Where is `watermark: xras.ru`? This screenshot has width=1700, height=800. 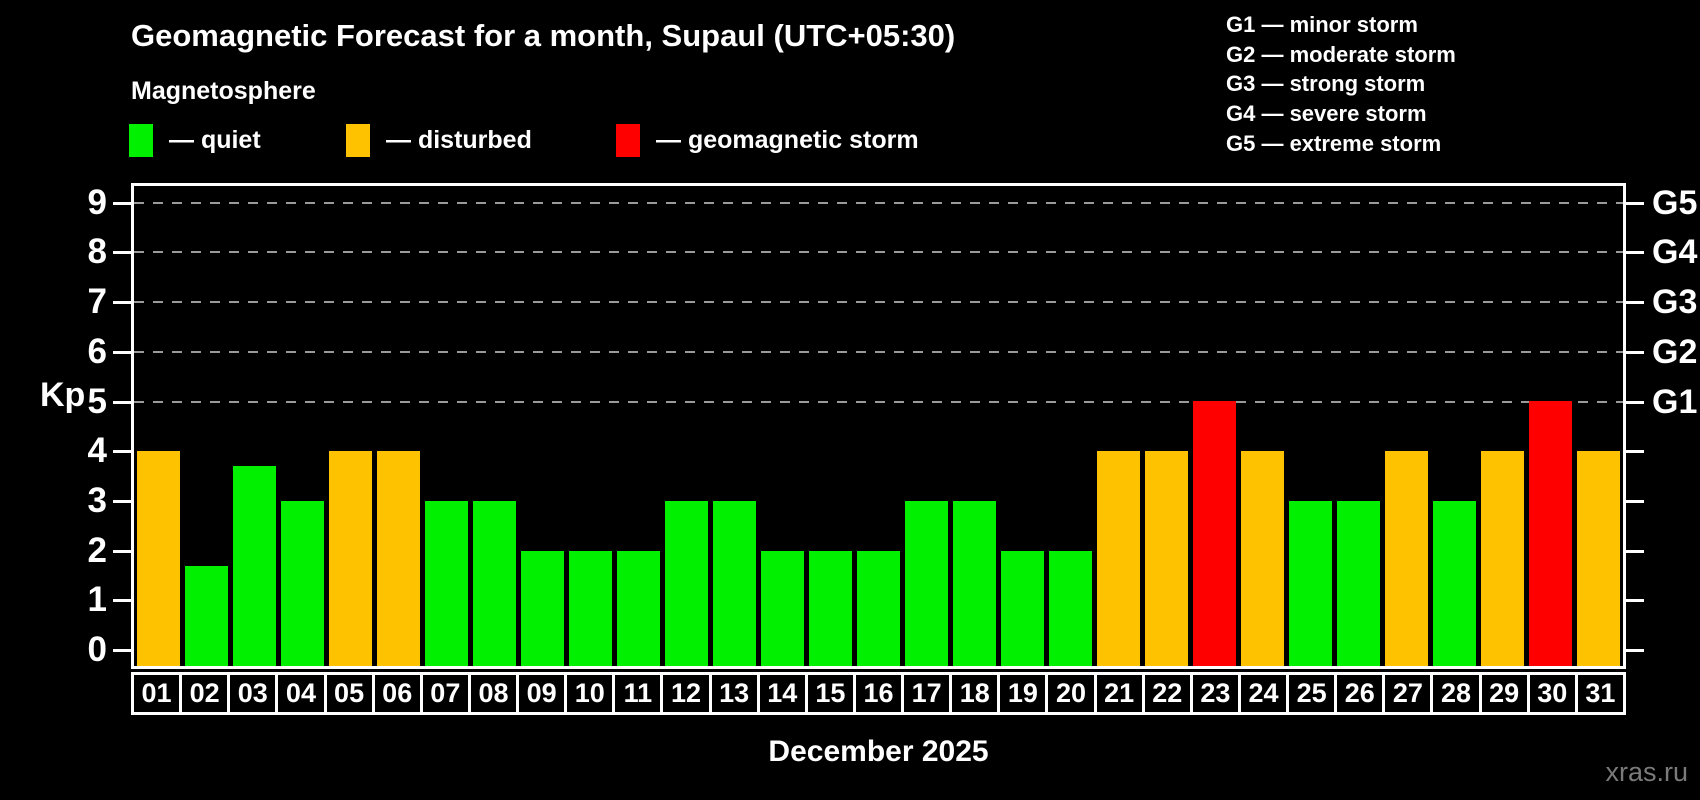 watermark: xras.ru is located at coordinates (1646, 772).